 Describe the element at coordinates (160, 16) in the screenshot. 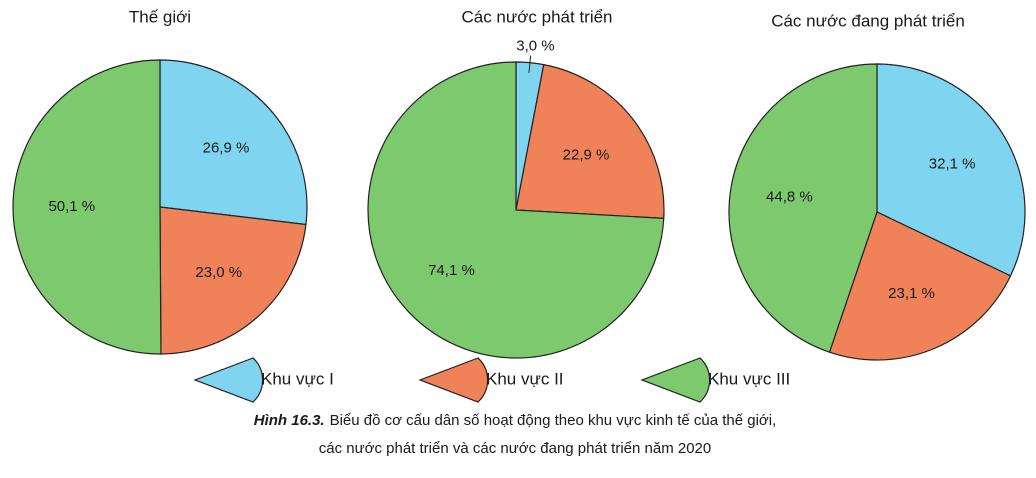

I see `chart-title: Thế giới` at that location.